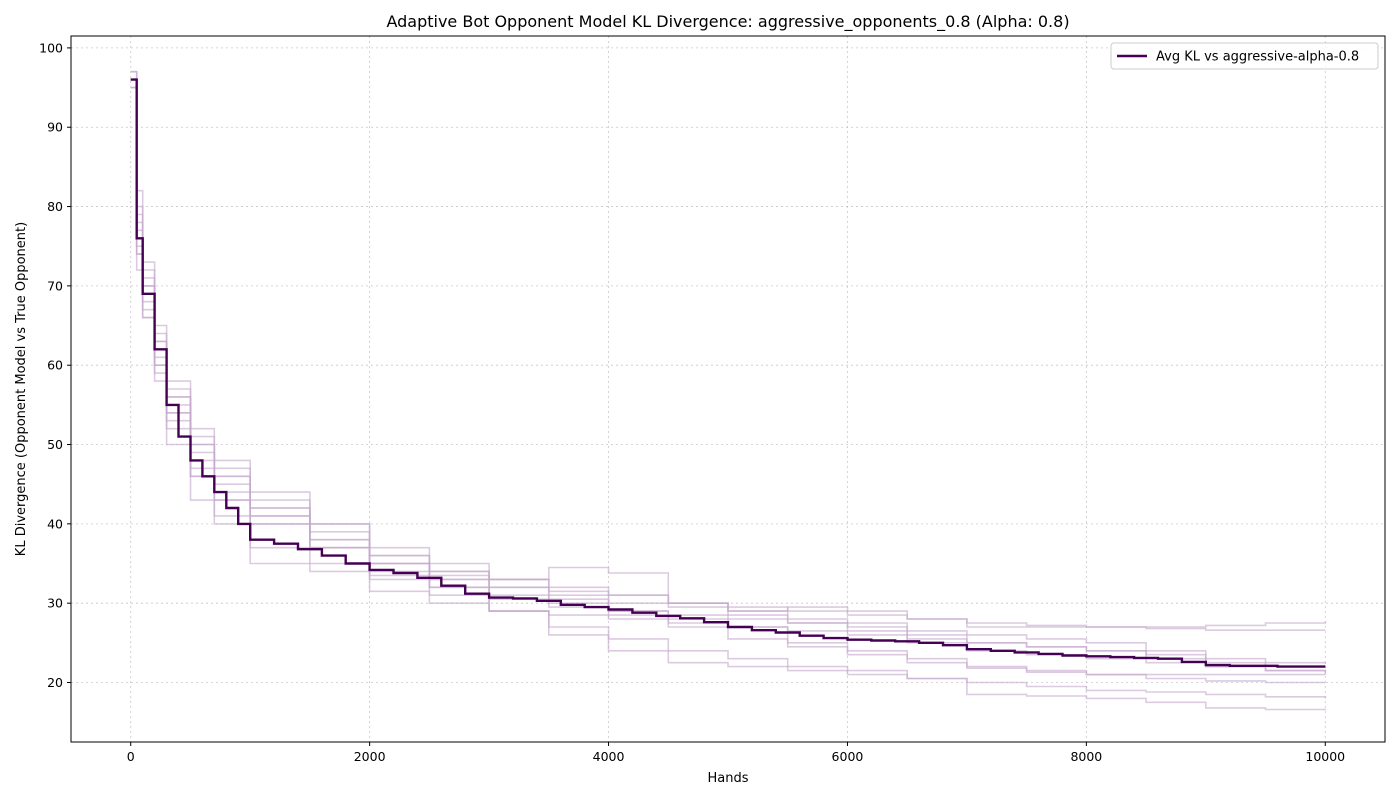 The image size is (1400, 800). What do you see at coordinates (55, 444) in the screenshot?
I see `y-tick-label: 50` at bounding box center [55, 444].